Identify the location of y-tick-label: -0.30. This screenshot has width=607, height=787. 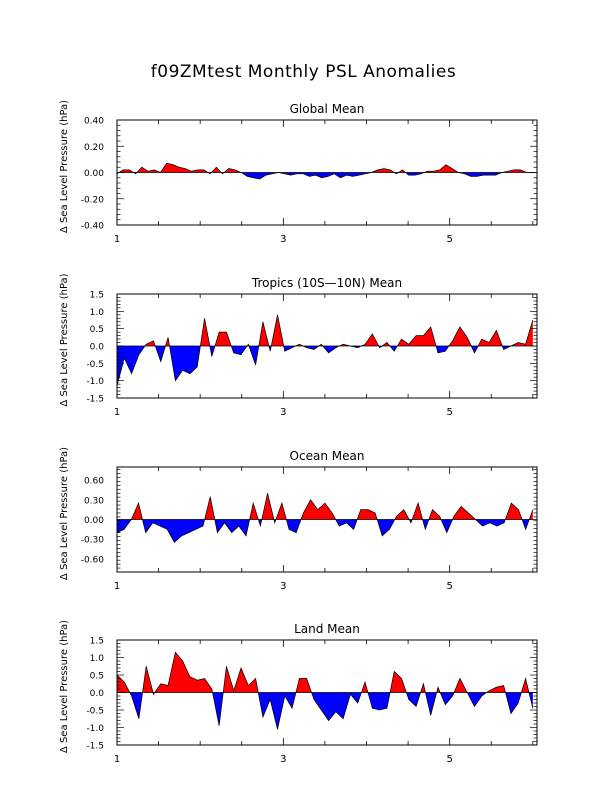
(93, 541).